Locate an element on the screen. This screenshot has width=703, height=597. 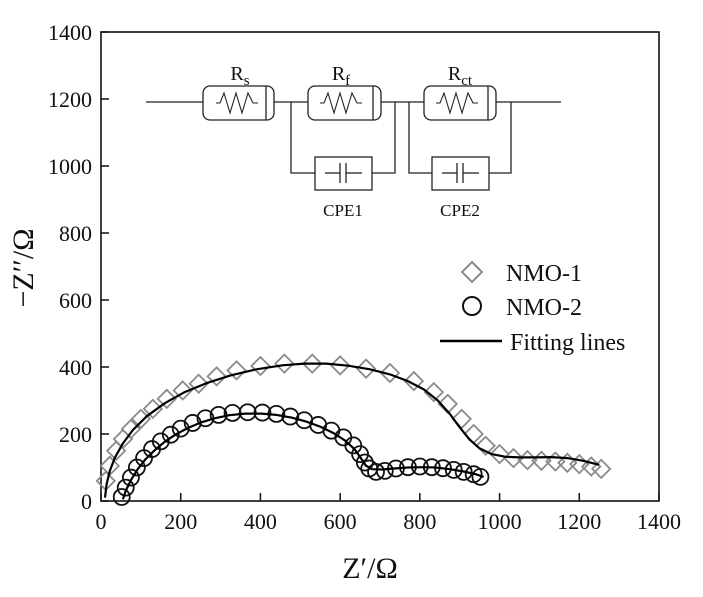
x-tick-label: 1200 is located at coordinates (579, 521).